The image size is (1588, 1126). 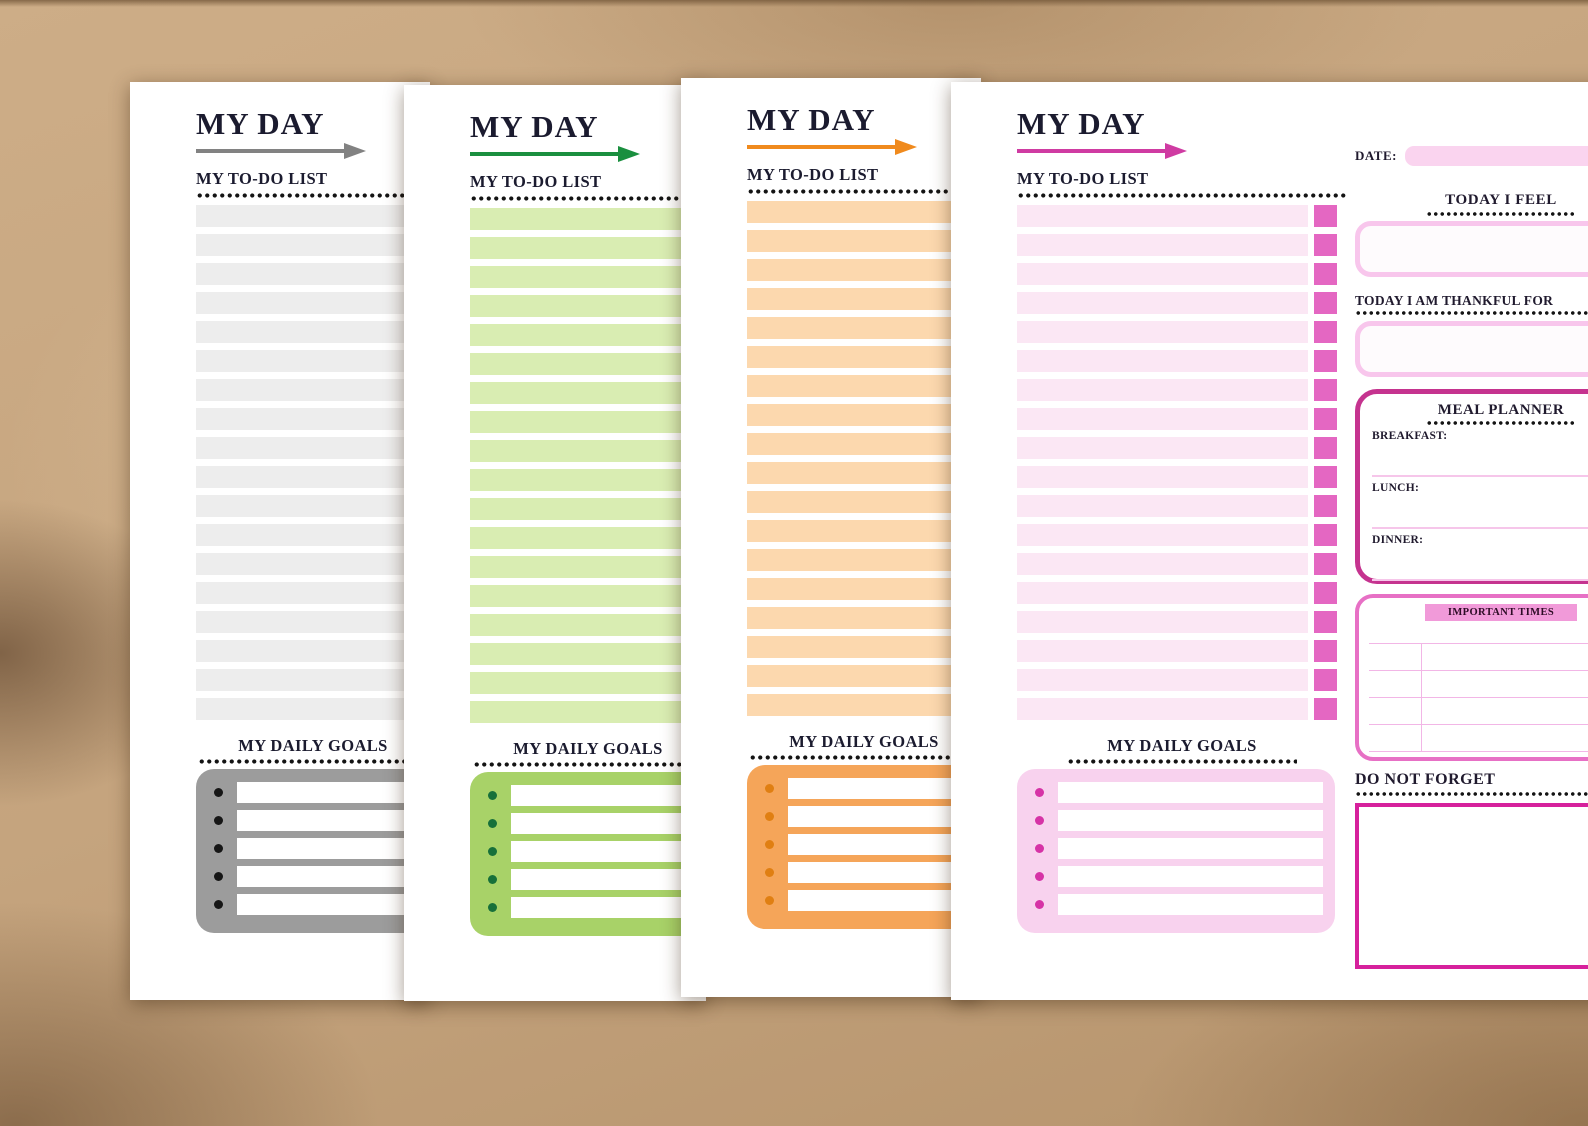 What do you see at coordinates (1376, 155) in the screenshot?
I see `date-label: DATE:` at bounding box center [1376, 155].